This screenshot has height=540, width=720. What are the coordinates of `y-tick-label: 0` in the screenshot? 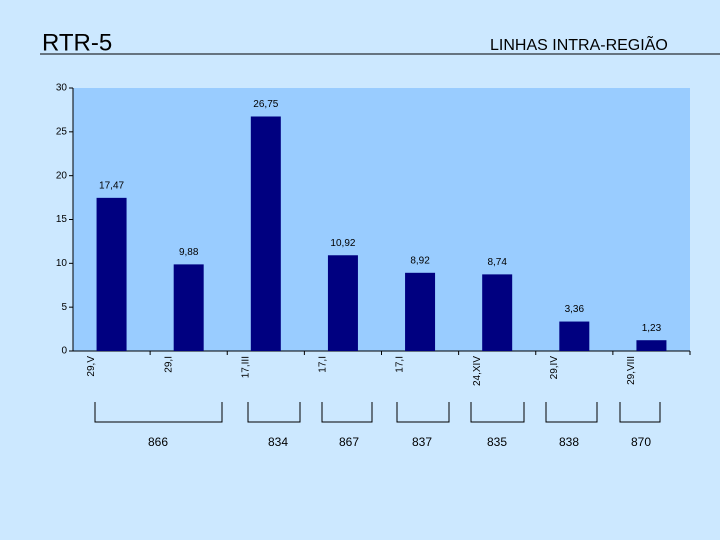 It's located at (64, 351).